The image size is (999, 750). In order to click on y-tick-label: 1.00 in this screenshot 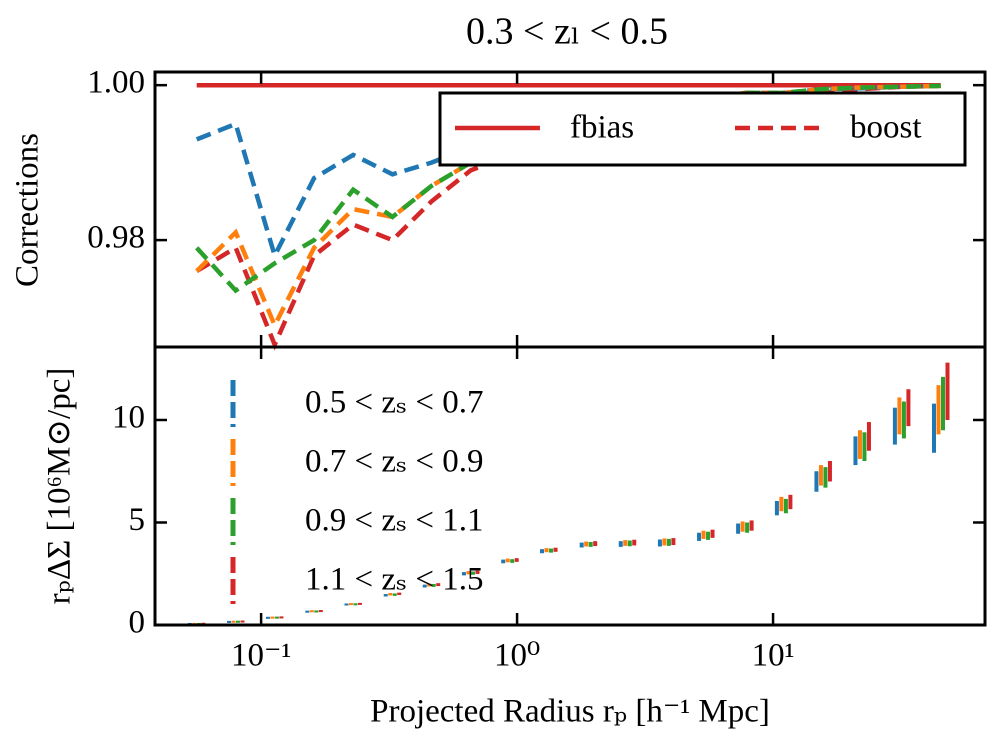, I will do `click(116, 83)`.